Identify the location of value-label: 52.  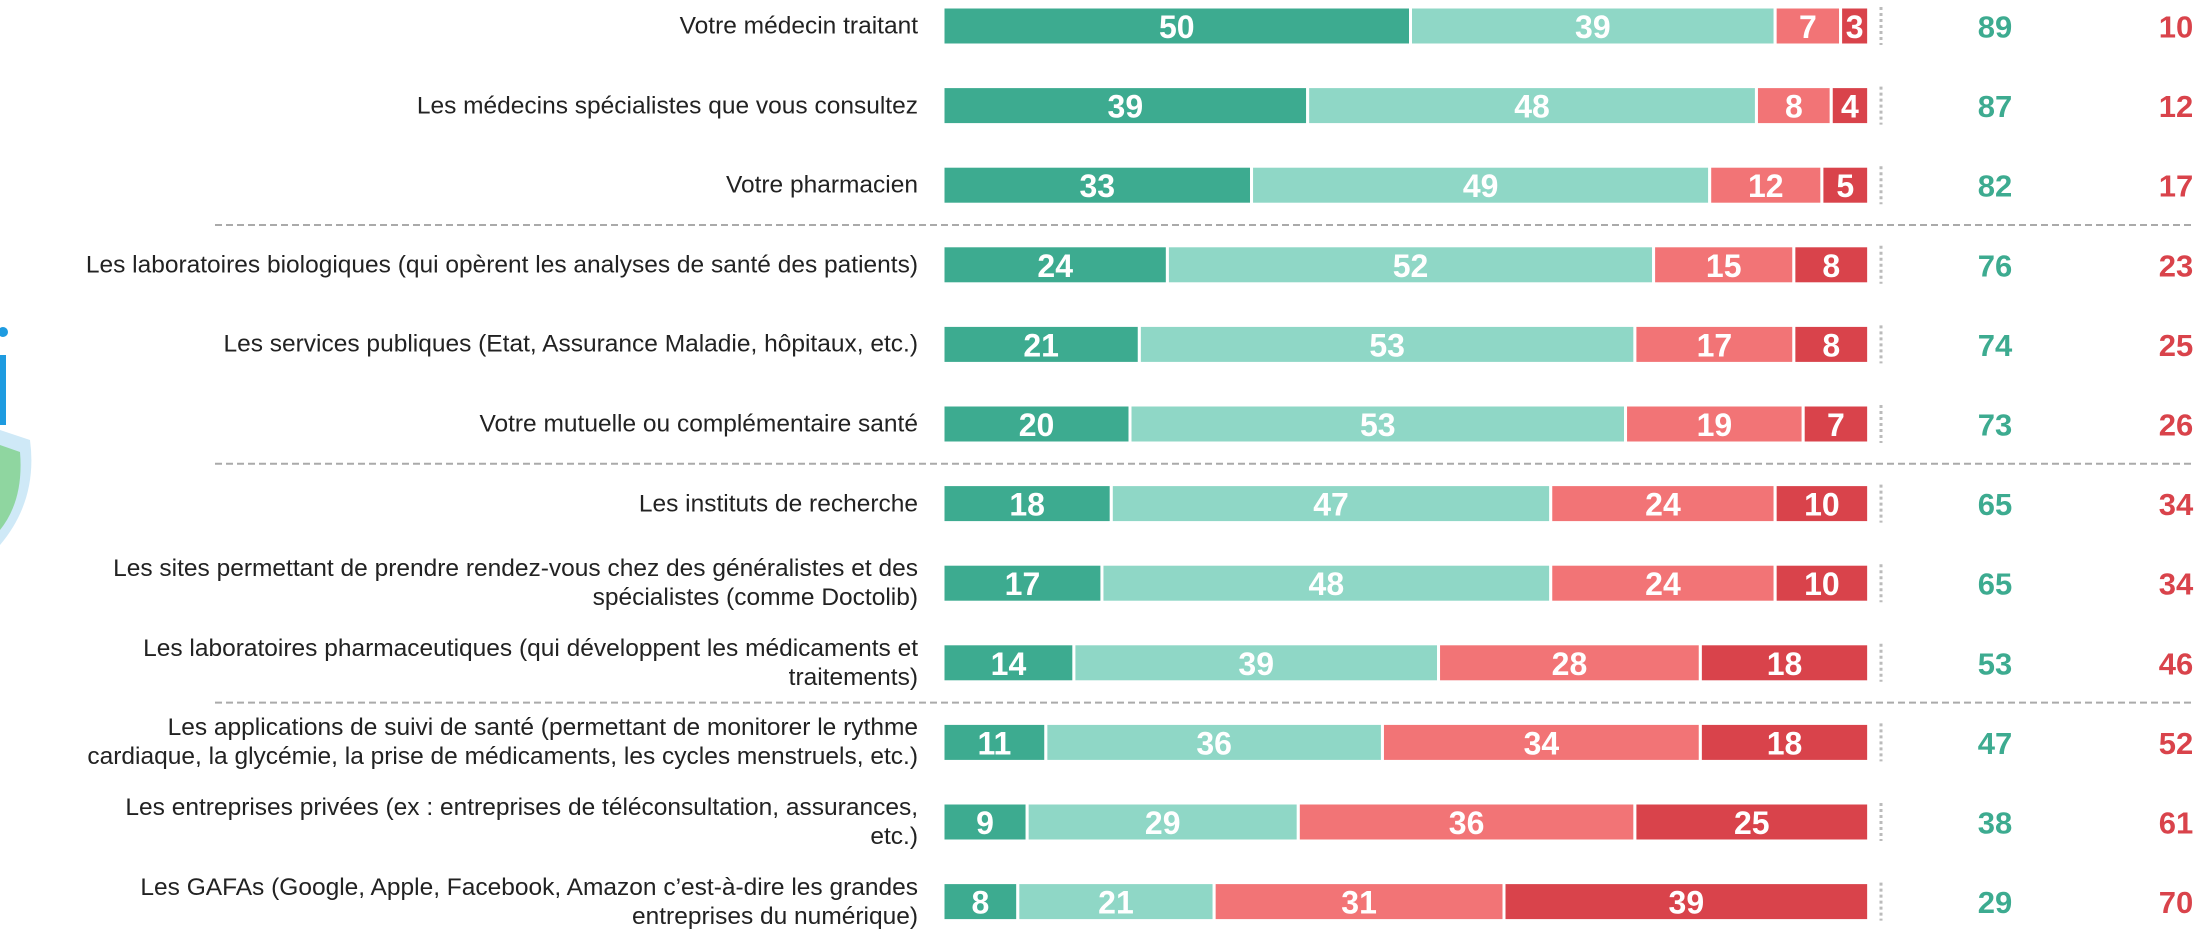
(1411, 266).